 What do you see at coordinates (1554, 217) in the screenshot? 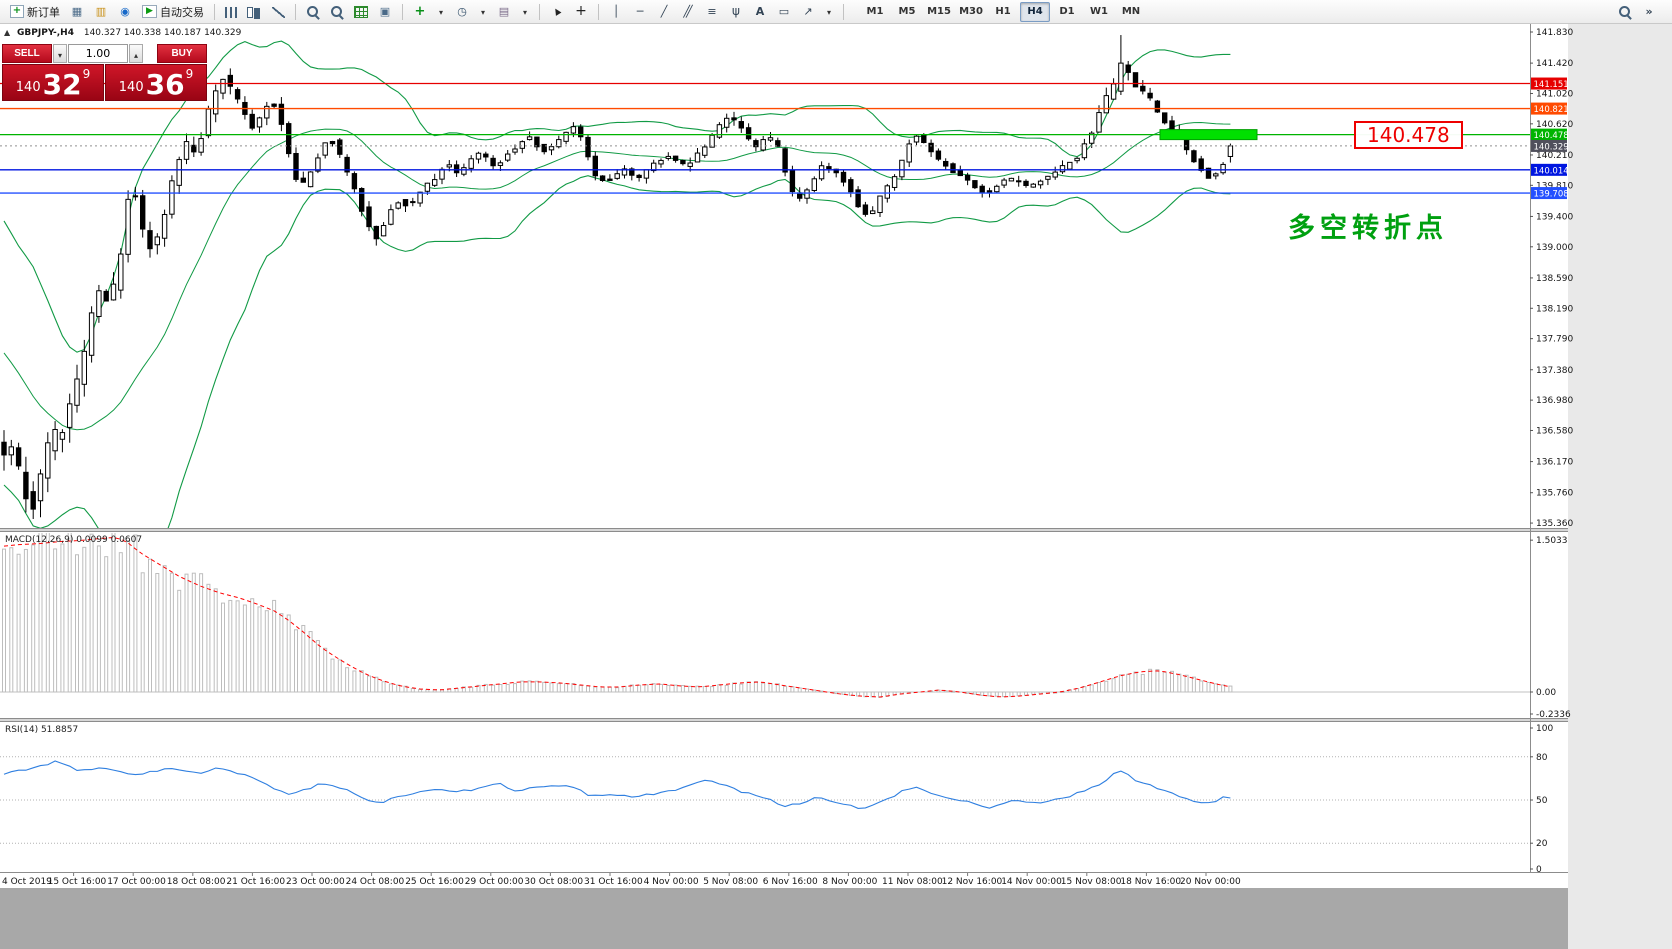
I see `price-axis-label: 139.400` at bounding box center [1554, 217].